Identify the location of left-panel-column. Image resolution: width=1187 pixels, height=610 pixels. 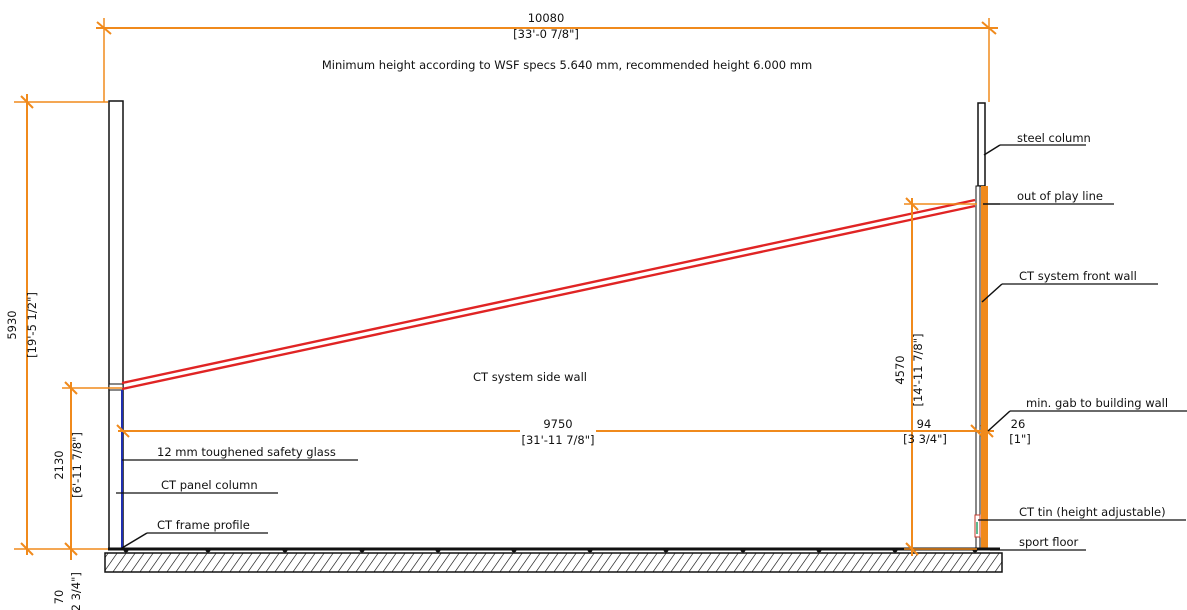
(116, 325).